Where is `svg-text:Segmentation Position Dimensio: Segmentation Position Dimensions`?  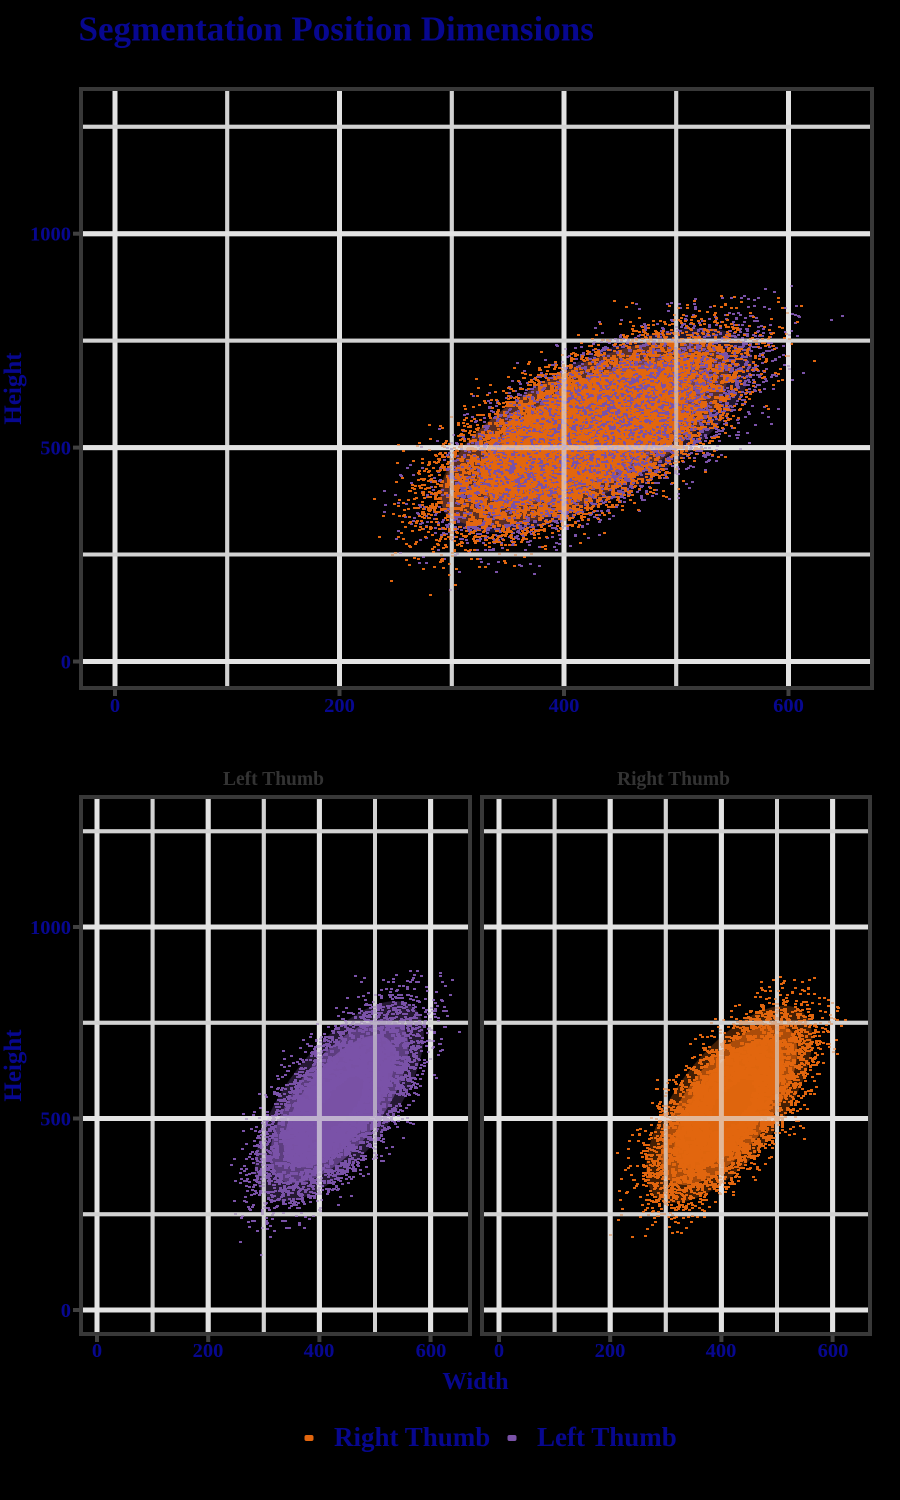
svg-text:Segmentation Position Dimensio: Segmentation Position Dimensions is located at coordinates (336, 29).